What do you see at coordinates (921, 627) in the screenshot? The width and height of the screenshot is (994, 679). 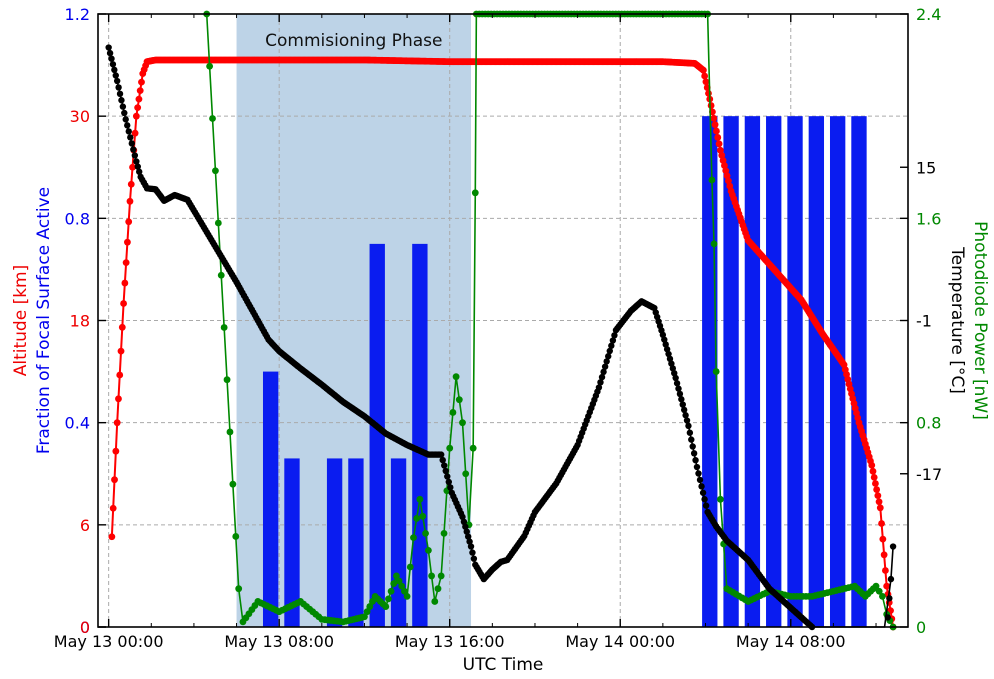 I see `power-tick-label: 0` at bounding box center [921, 627].